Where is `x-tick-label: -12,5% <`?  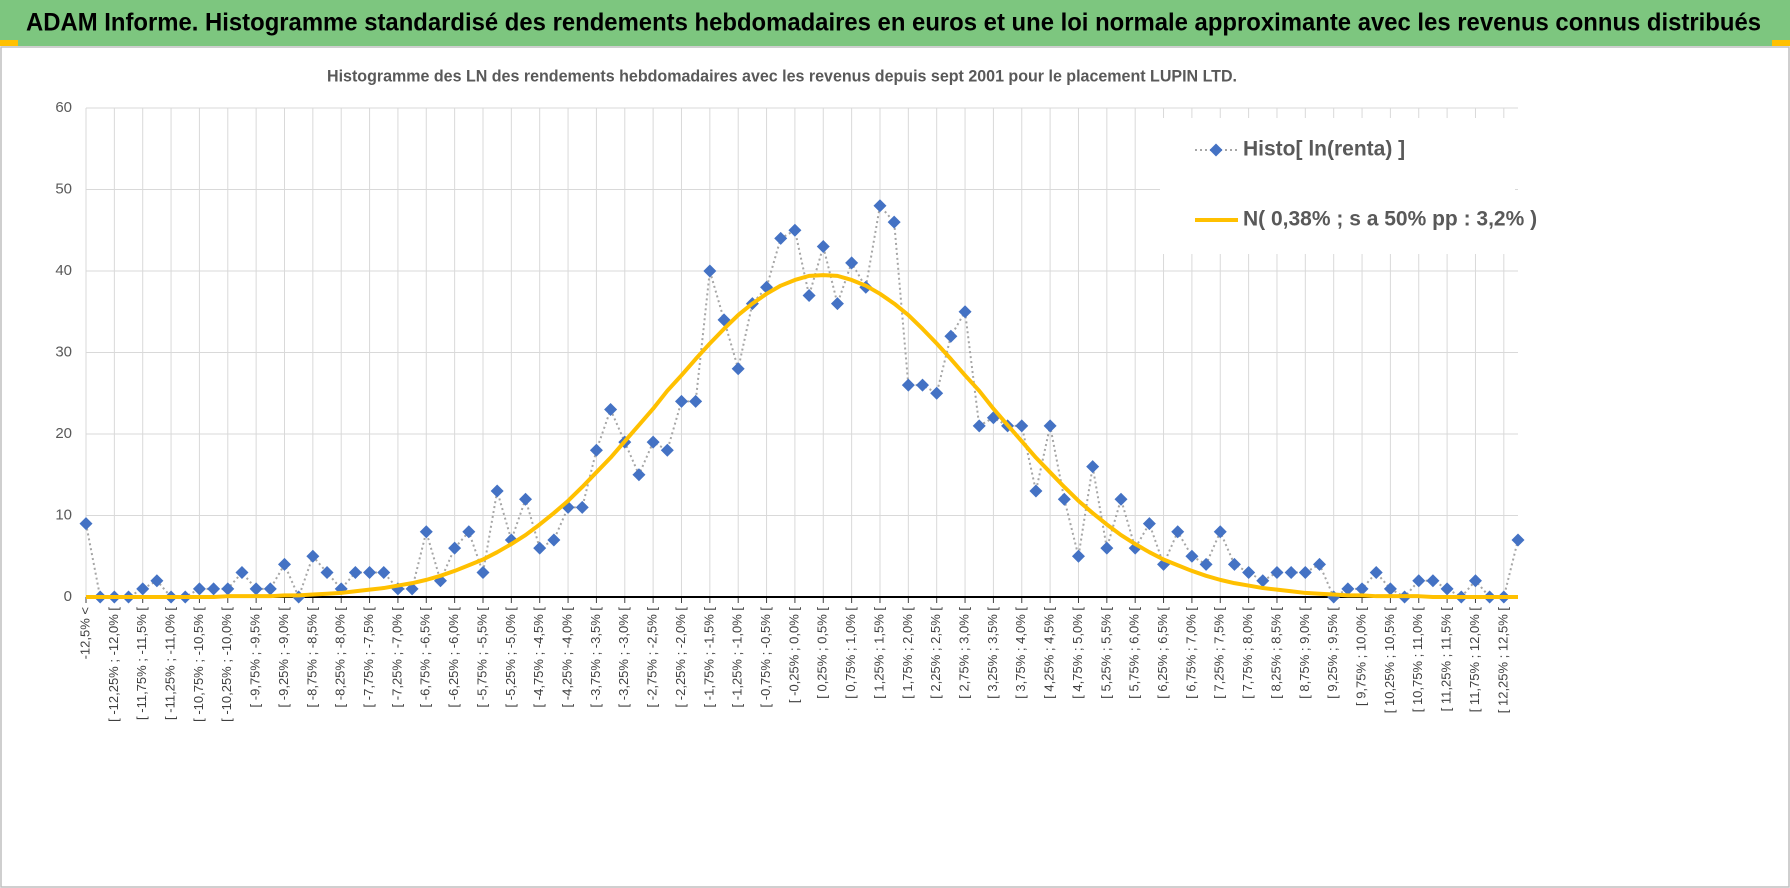 x-tick-label: -12,5% < is located at coordinates (84, 633).